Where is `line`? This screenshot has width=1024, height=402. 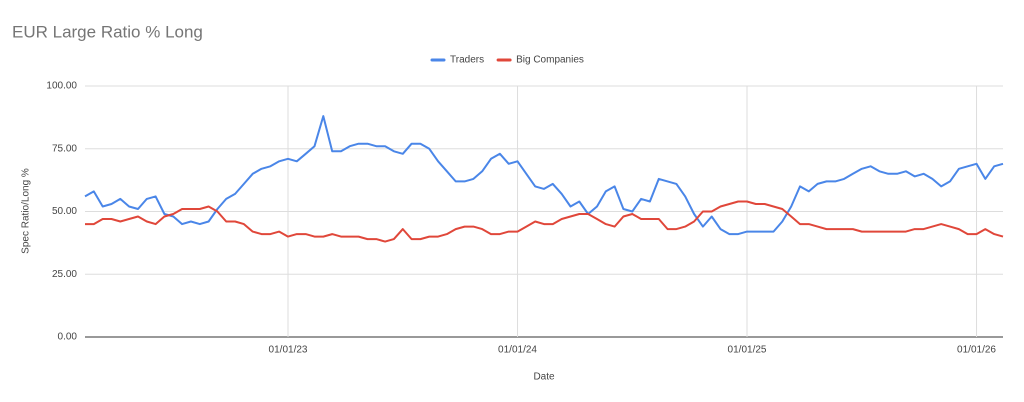 line is located at coordinates (544, 221).